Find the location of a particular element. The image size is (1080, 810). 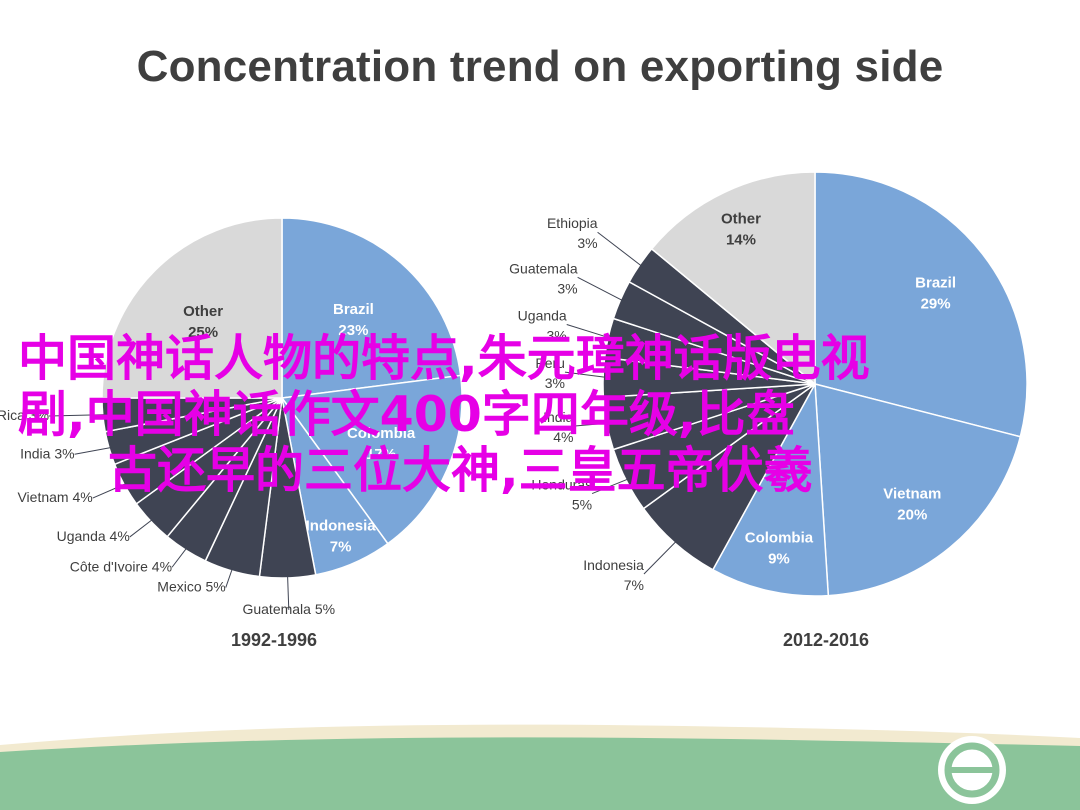

slice-label: Uganda 4% is located at coordinates (93, 536).